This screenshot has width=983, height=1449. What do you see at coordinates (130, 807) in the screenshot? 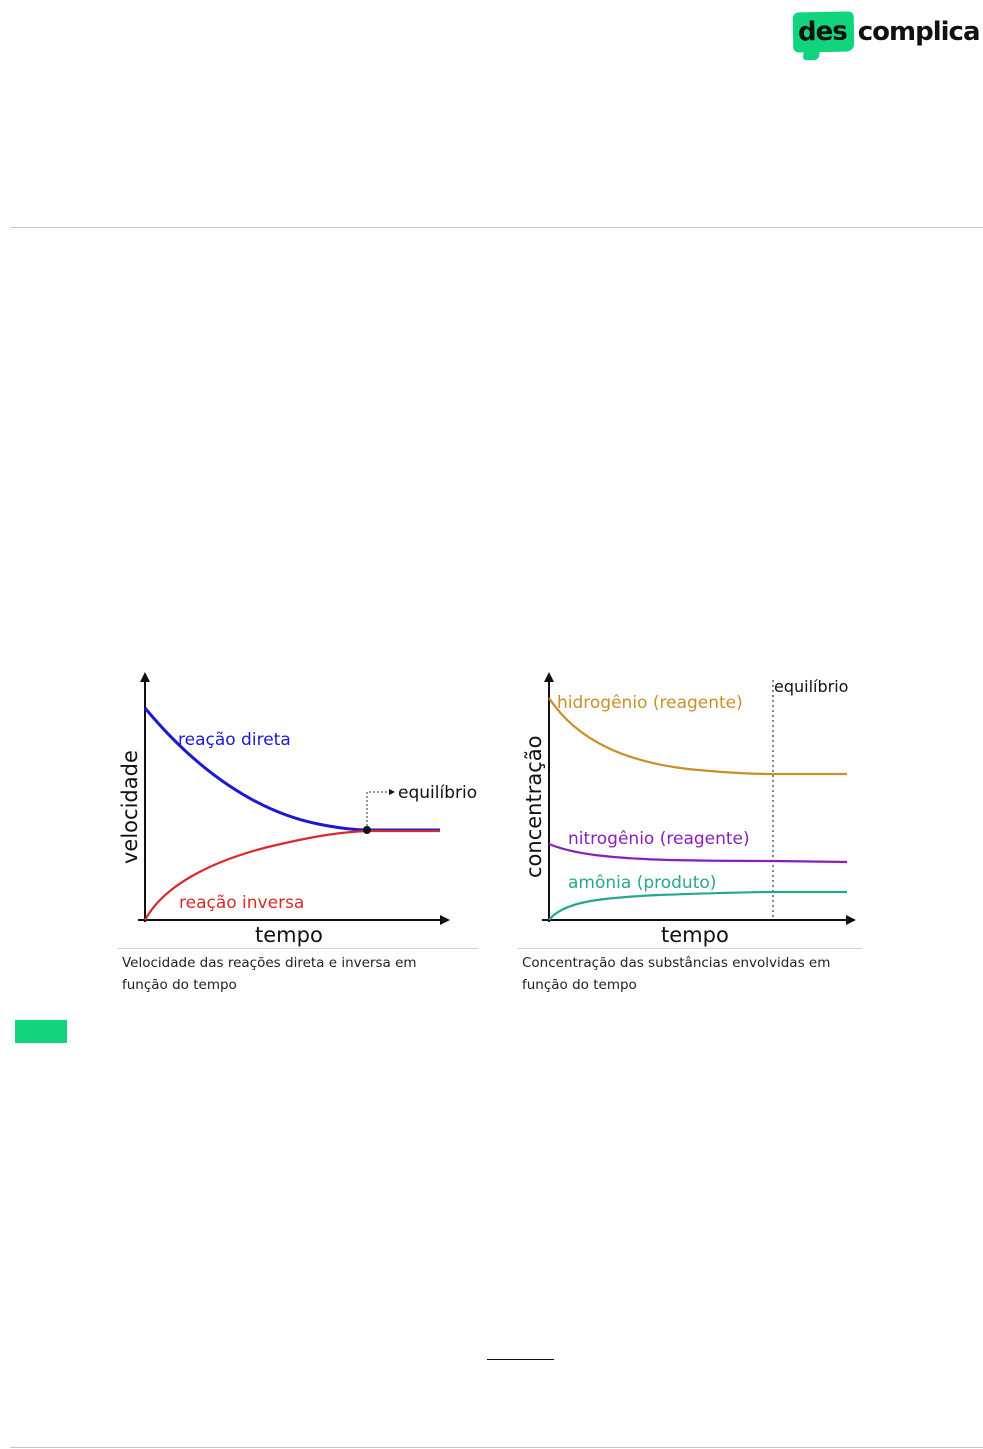
I see `y-axis-label: velocidade` at bounding box center [130, 807].